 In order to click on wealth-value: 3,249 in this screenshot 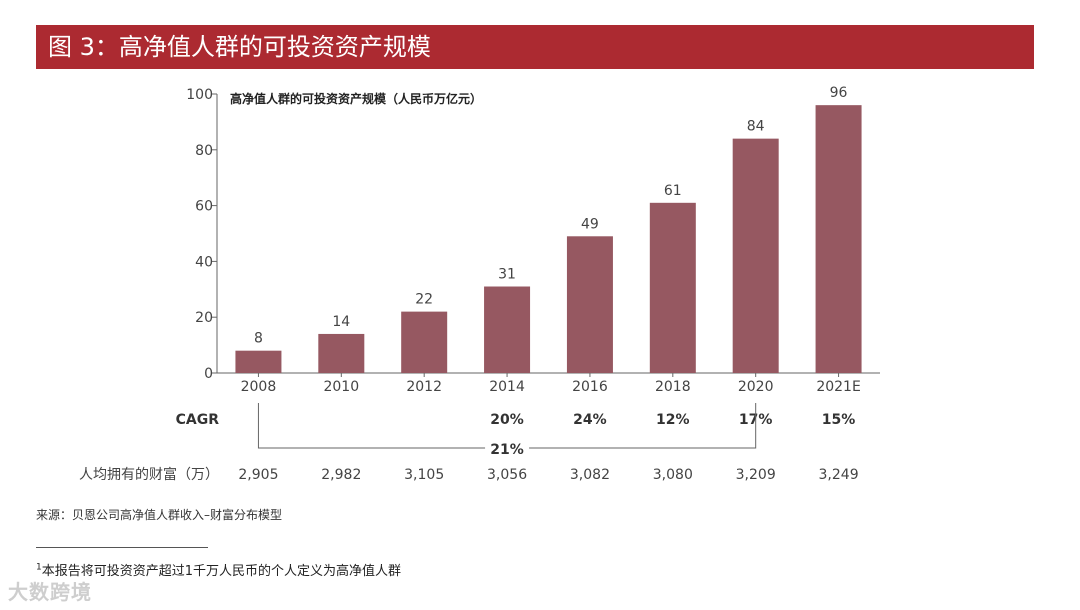, I will do `click(839, 475)`.